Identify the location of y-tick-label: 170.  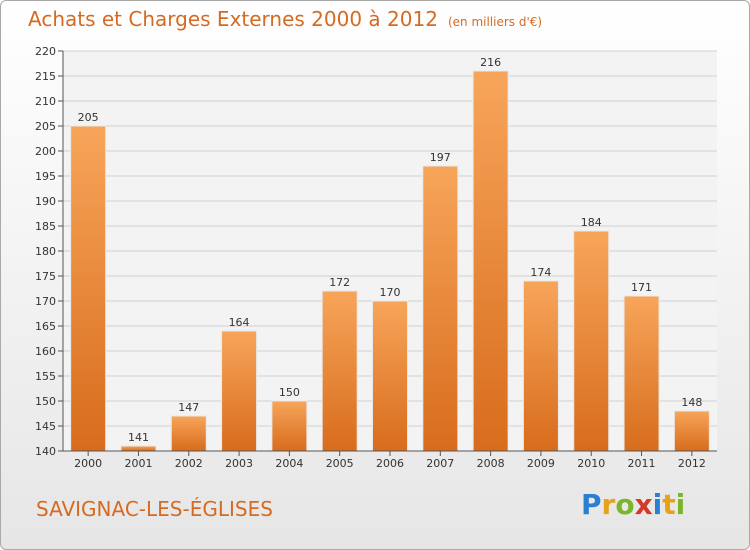
(45, 301).